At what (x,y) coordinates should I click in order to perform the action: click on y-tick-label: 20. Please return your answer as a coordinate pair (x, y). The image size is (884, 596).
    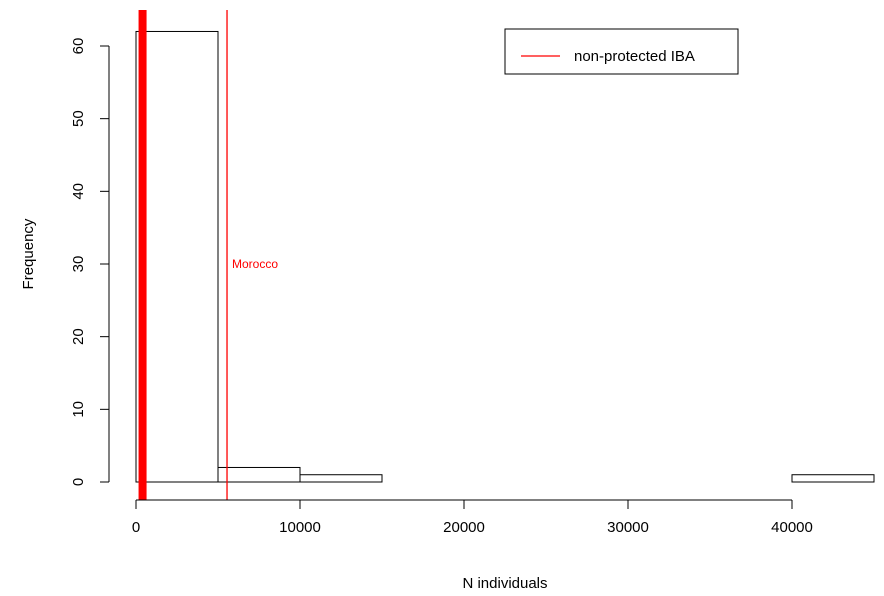
    Looking at the image, I should click on (78, 336).